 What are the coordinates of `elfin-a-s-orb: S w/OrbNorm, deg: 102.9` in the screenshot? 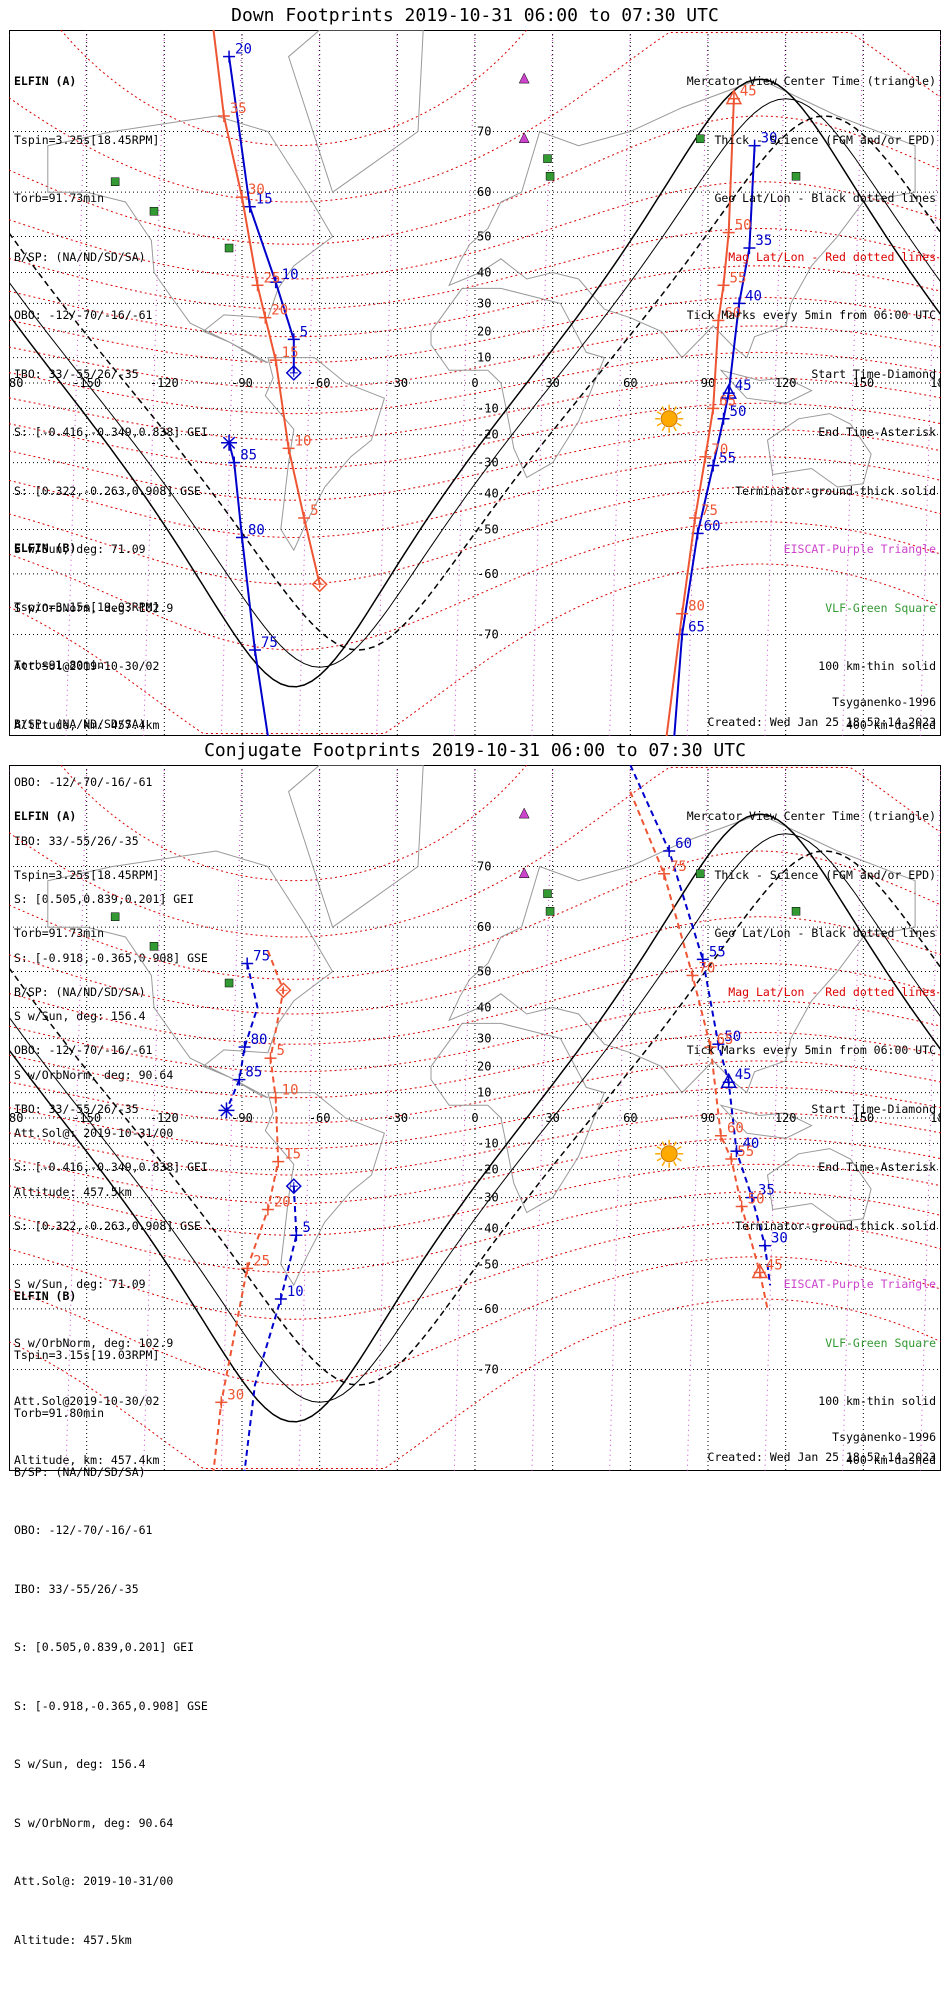 It's located at (94, 1342).